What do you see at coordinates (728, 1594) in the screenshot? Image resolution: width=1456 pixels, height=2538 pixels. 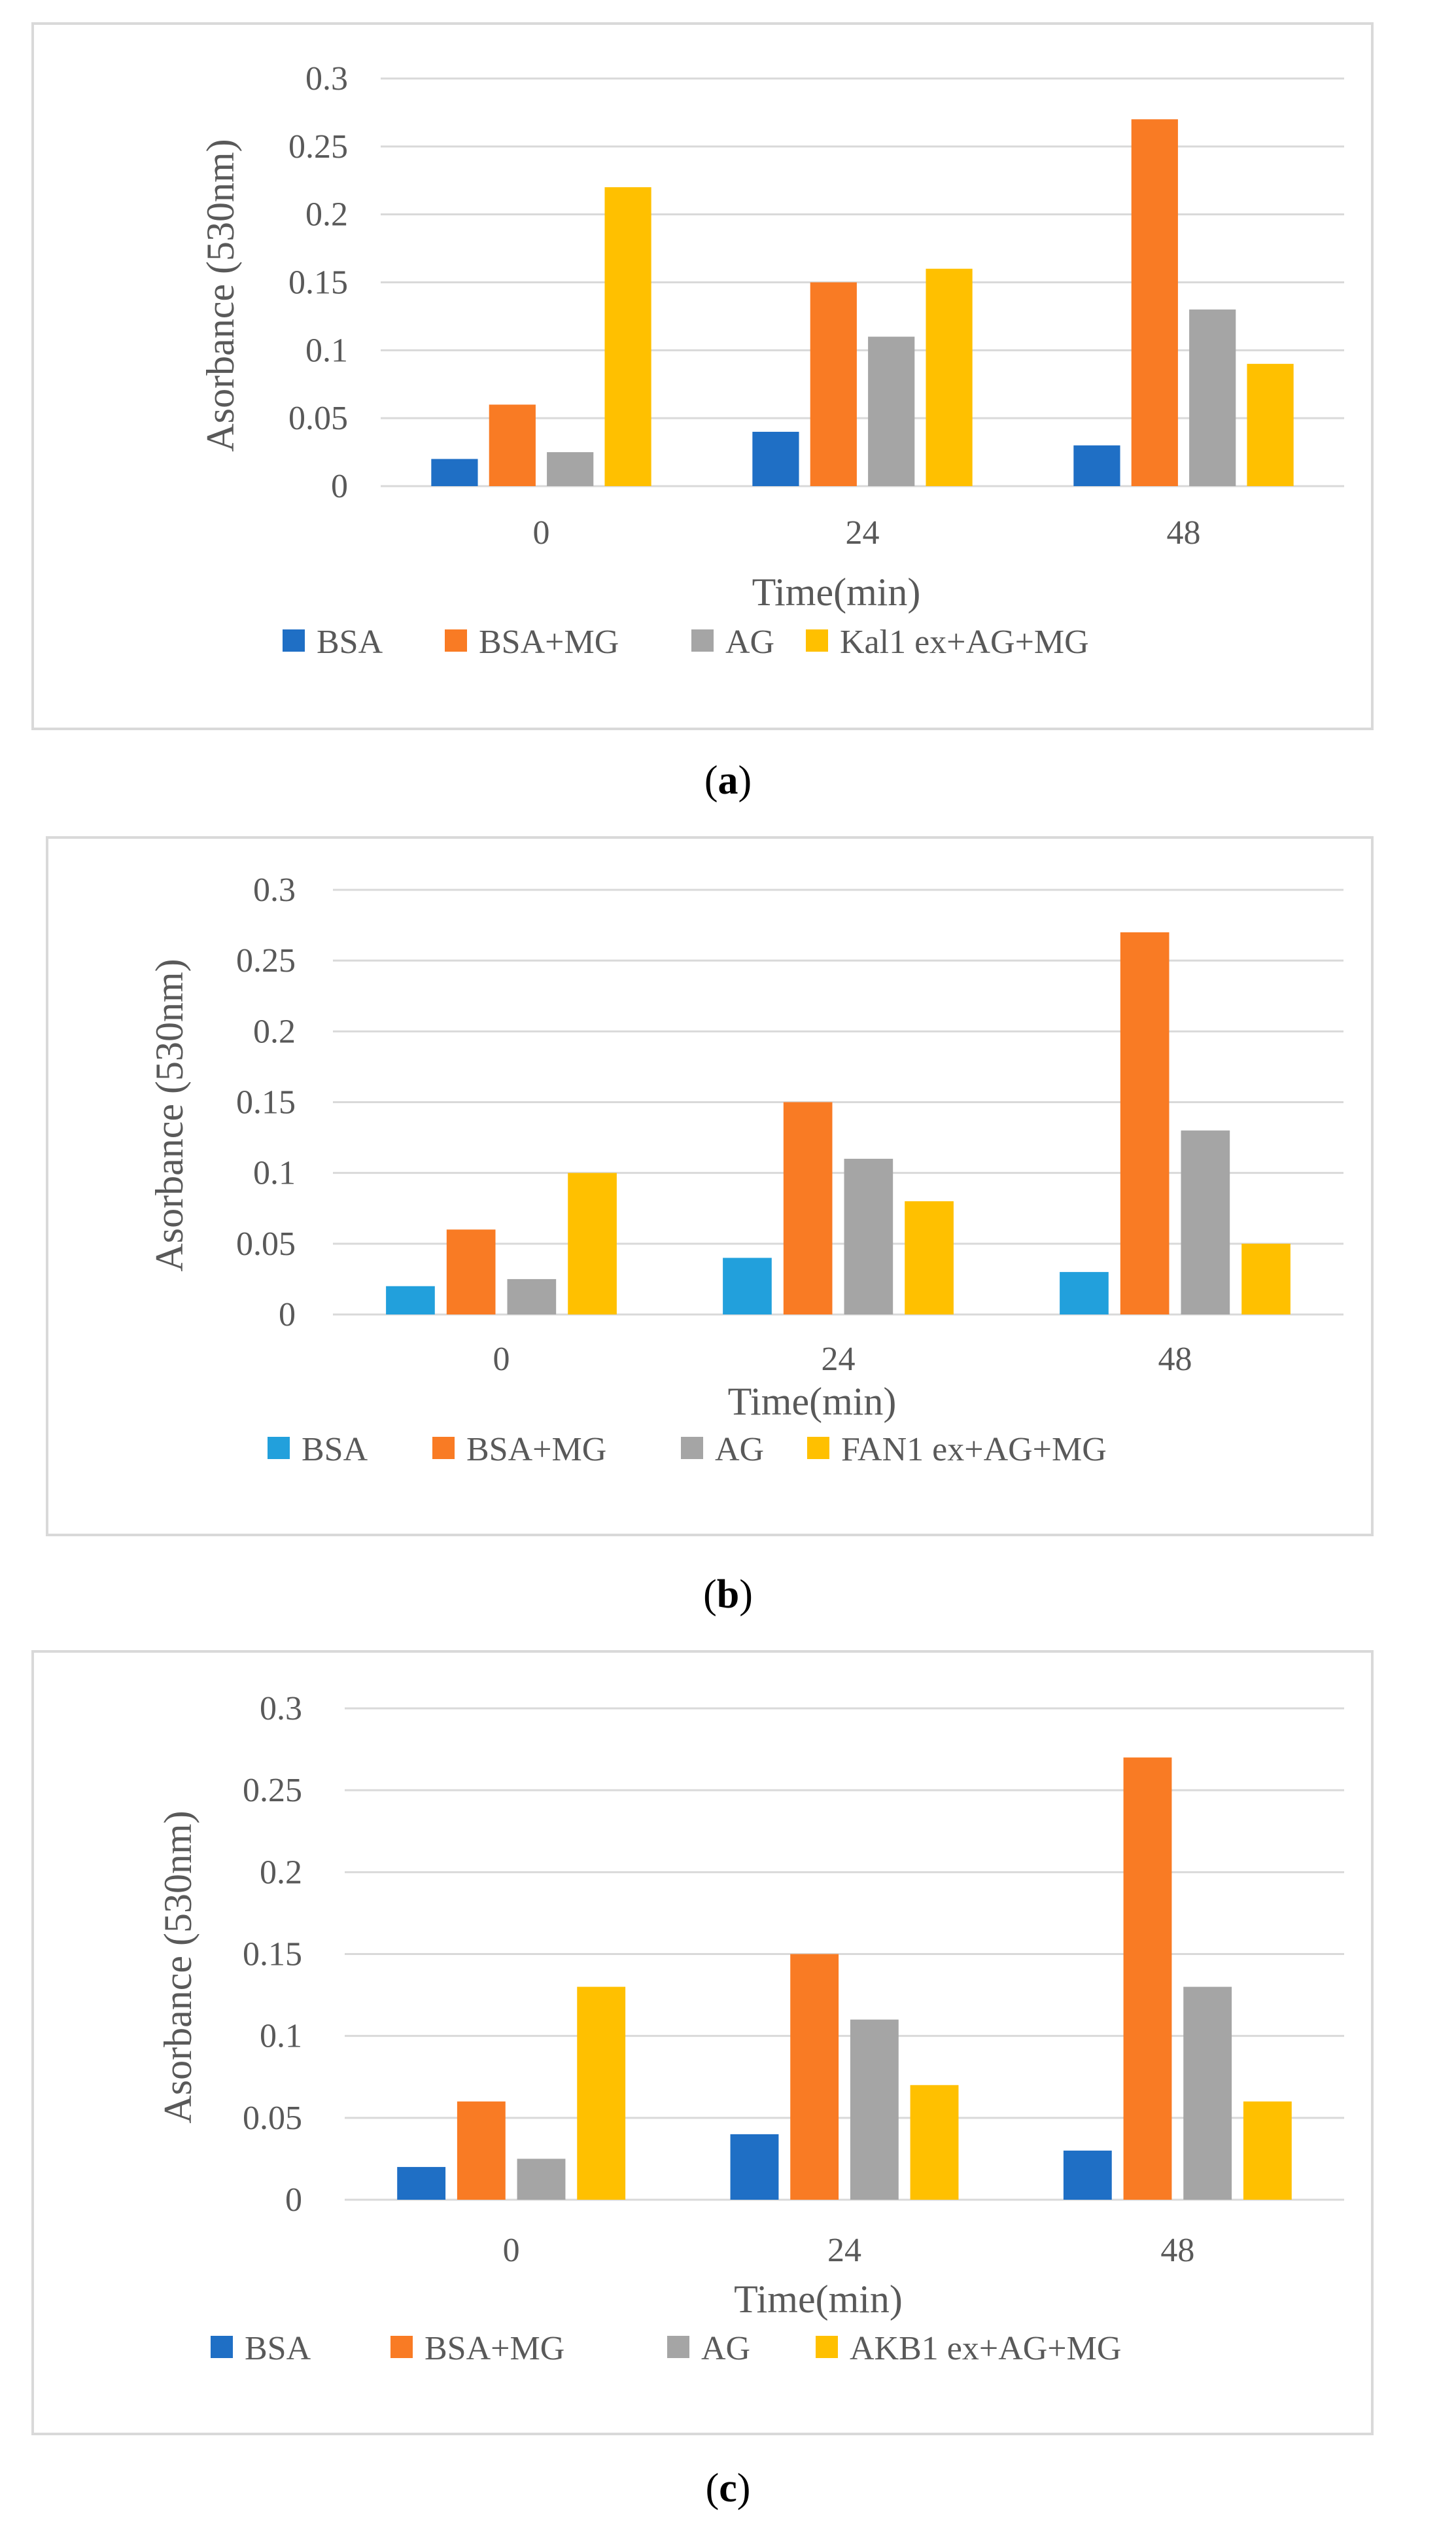 I see `panel-label-b: (b)` at bounding box center [728, 1594].